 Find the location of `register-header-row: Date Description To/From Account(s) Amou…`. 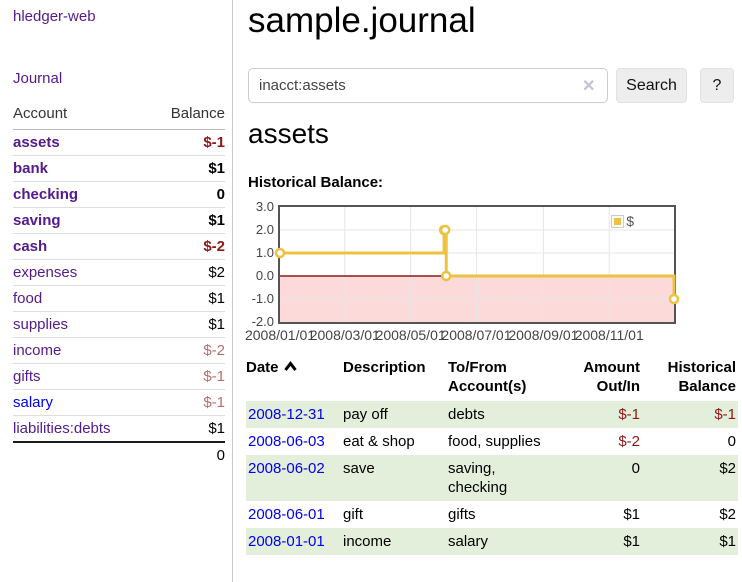

register-header-row: Date Description To/From Account(s) Amou… is located at coordinates (492, 378).